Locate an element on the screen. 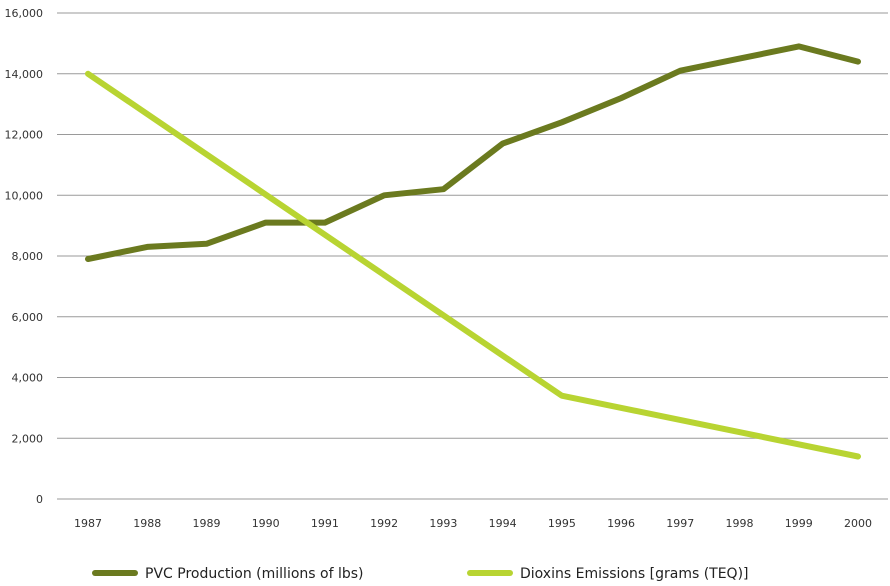 The image size is (890, 586). x-tick-label: 1990 is located at coordinates (266, 523).